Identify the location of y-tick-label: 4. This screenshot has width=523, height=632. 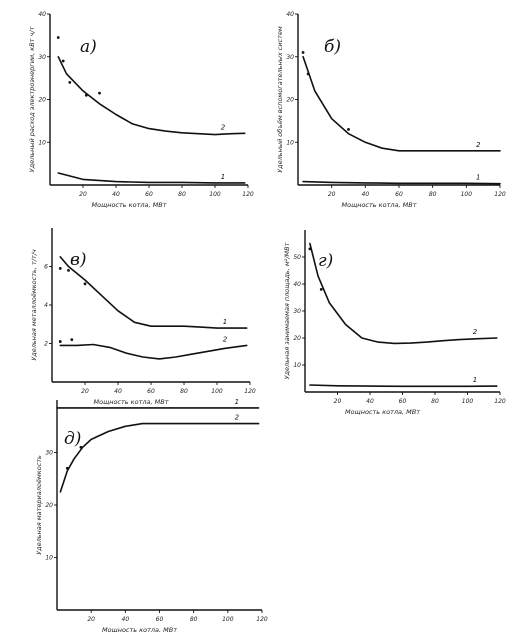
(46, 305).